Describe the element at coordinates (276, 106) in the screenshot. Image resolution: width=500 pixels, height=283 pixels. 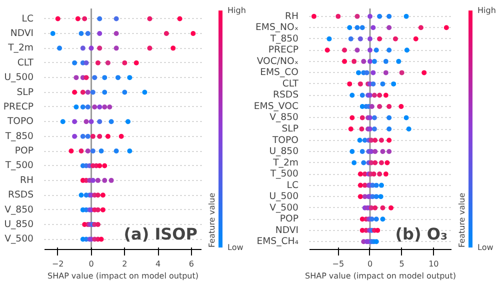
I see `y-tick-label: EMS_VOC` at that location.